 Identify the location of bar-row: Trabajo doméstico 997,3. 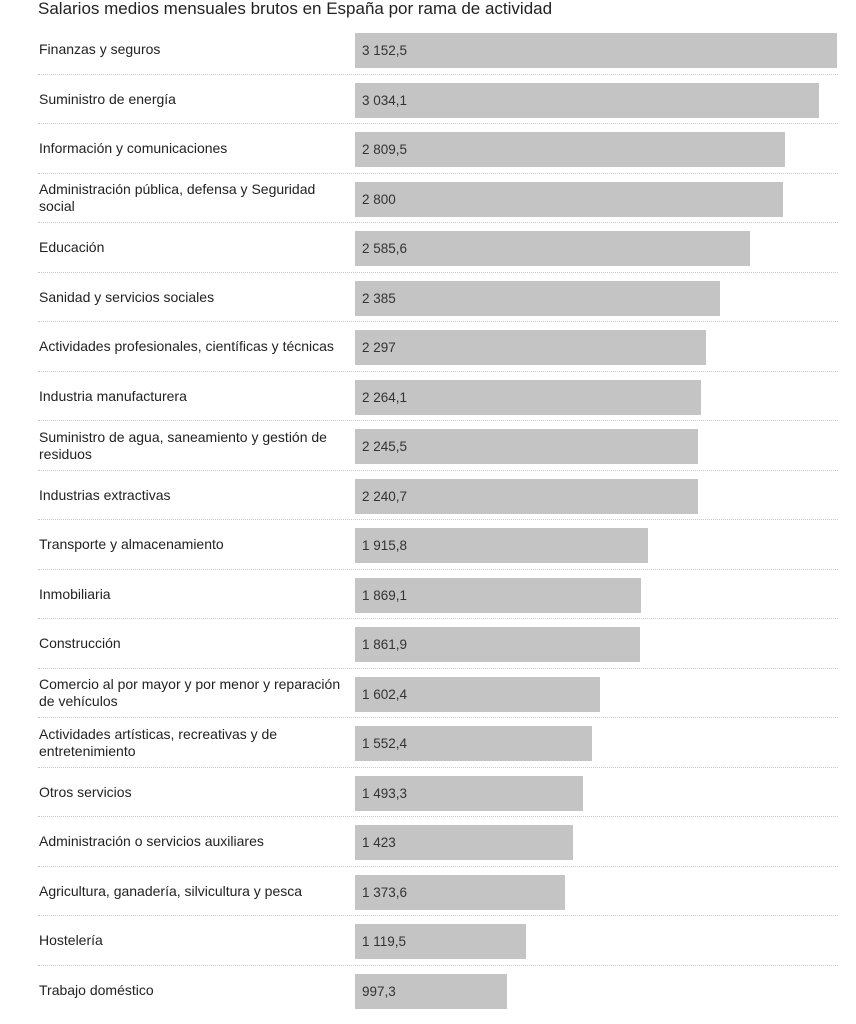
(428, 991).